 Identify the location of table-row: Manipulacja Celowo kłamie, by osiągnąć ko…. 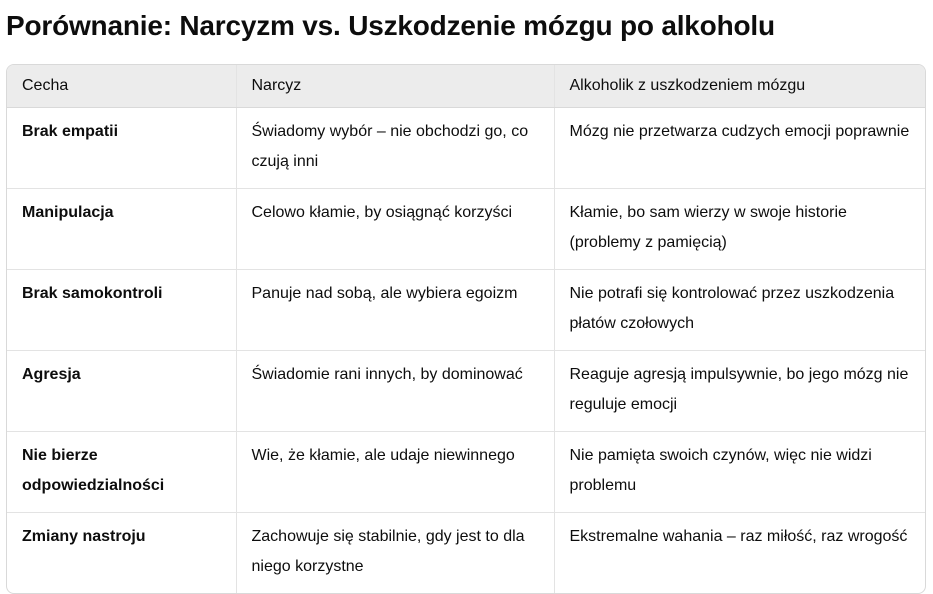
(466, 229).